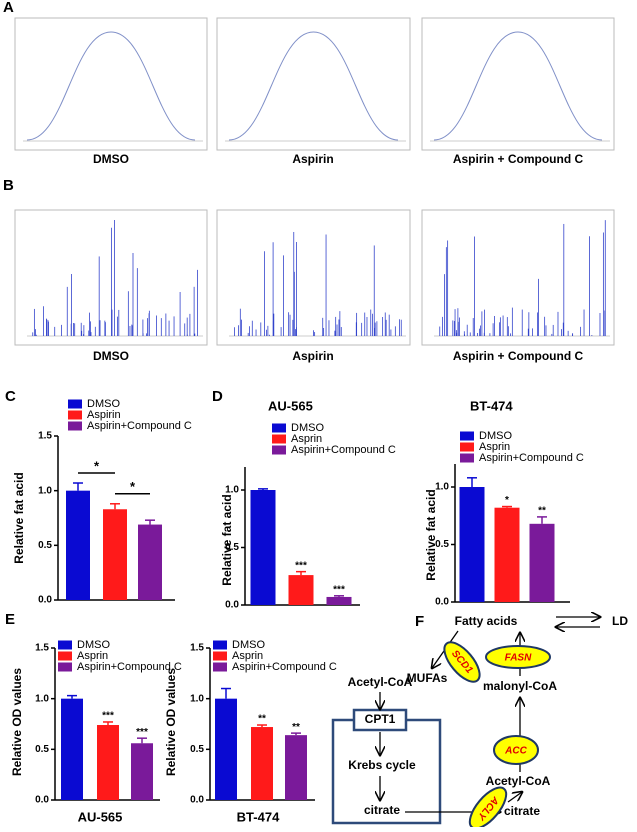 The width and height of the screenshot is (637, 832). I want to click on node: Fatty acids, so click(486, 621).